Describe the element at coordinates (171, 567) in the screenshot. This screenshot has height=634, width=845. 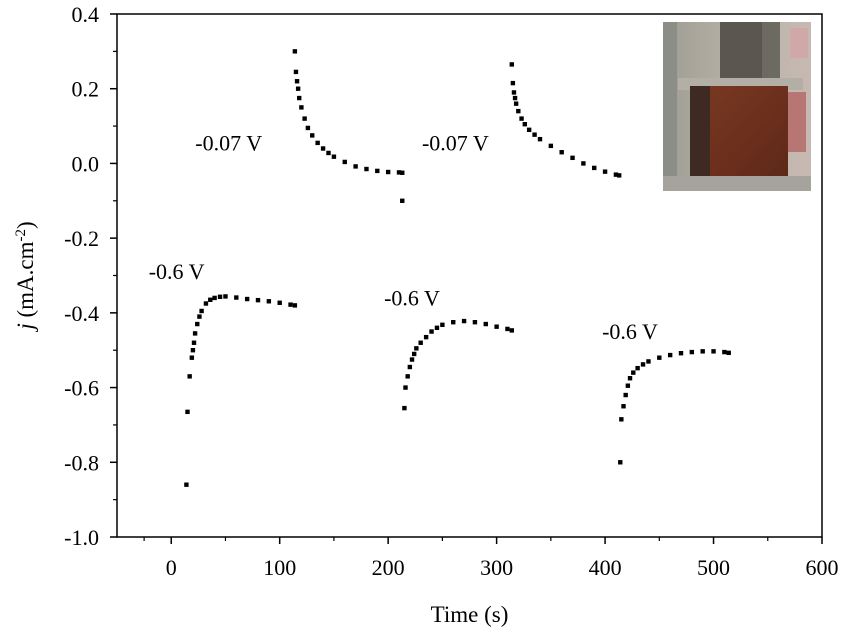
I see `x-tick-label: 0` at that location.